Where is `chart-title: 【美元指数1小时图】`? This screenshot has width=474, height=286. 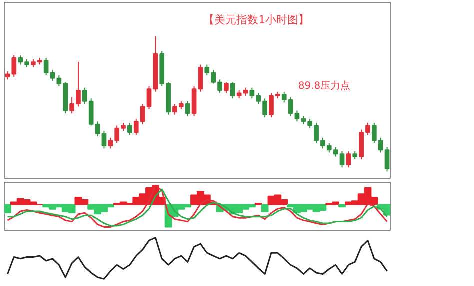
chart-title: 【美元指数1小时图】 is located at coordinates (257, 20).